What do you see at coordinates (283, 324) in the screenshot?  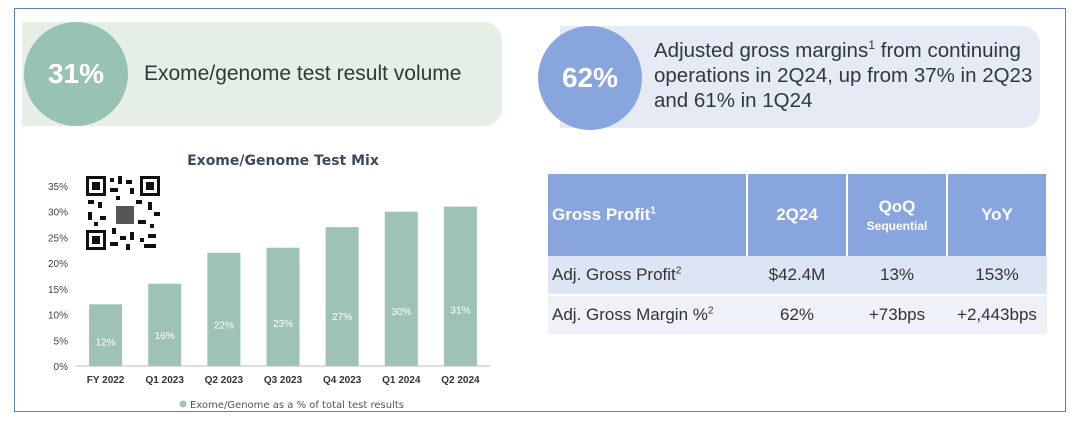 I see `data-label: 23%` at bounding box center [283, 324].